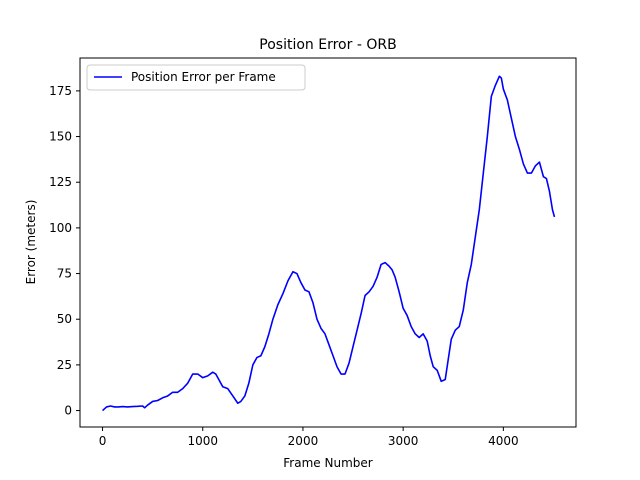  Describe the element at coordinates (60, 182) in the screenshot. I see `y-tick-label: 125` at that location.